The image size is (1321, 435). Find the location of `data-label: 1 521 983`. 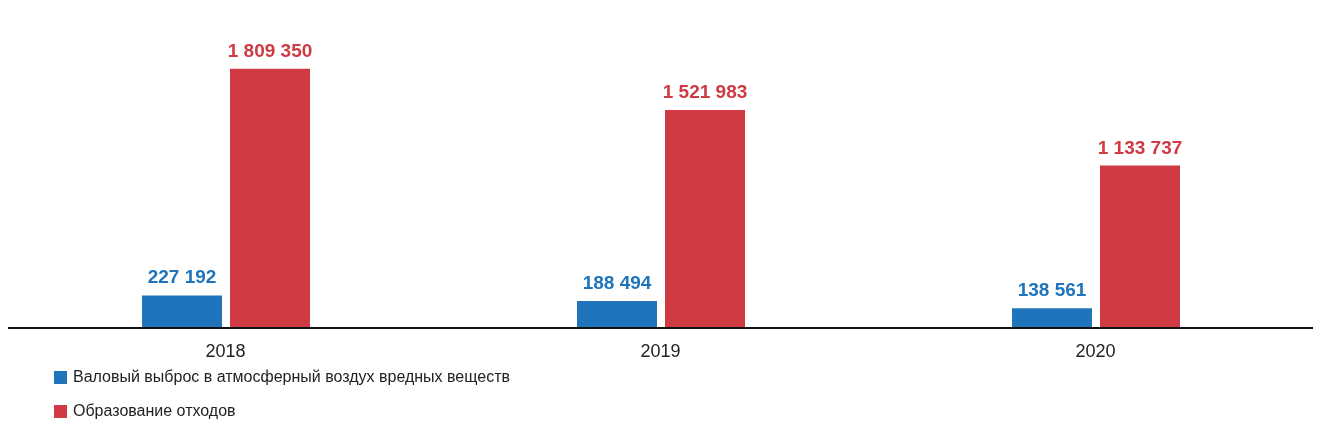

data-label: 1 521 983 is located at coordinates (705, 91).